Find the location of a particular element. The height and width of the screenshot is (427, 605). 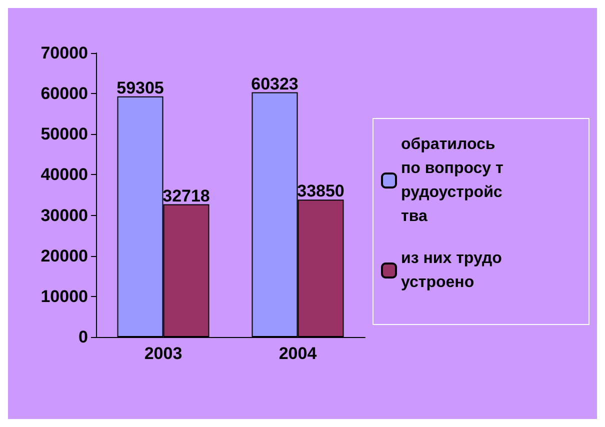

data-label: 32718 is located at coordinates (186, 196).